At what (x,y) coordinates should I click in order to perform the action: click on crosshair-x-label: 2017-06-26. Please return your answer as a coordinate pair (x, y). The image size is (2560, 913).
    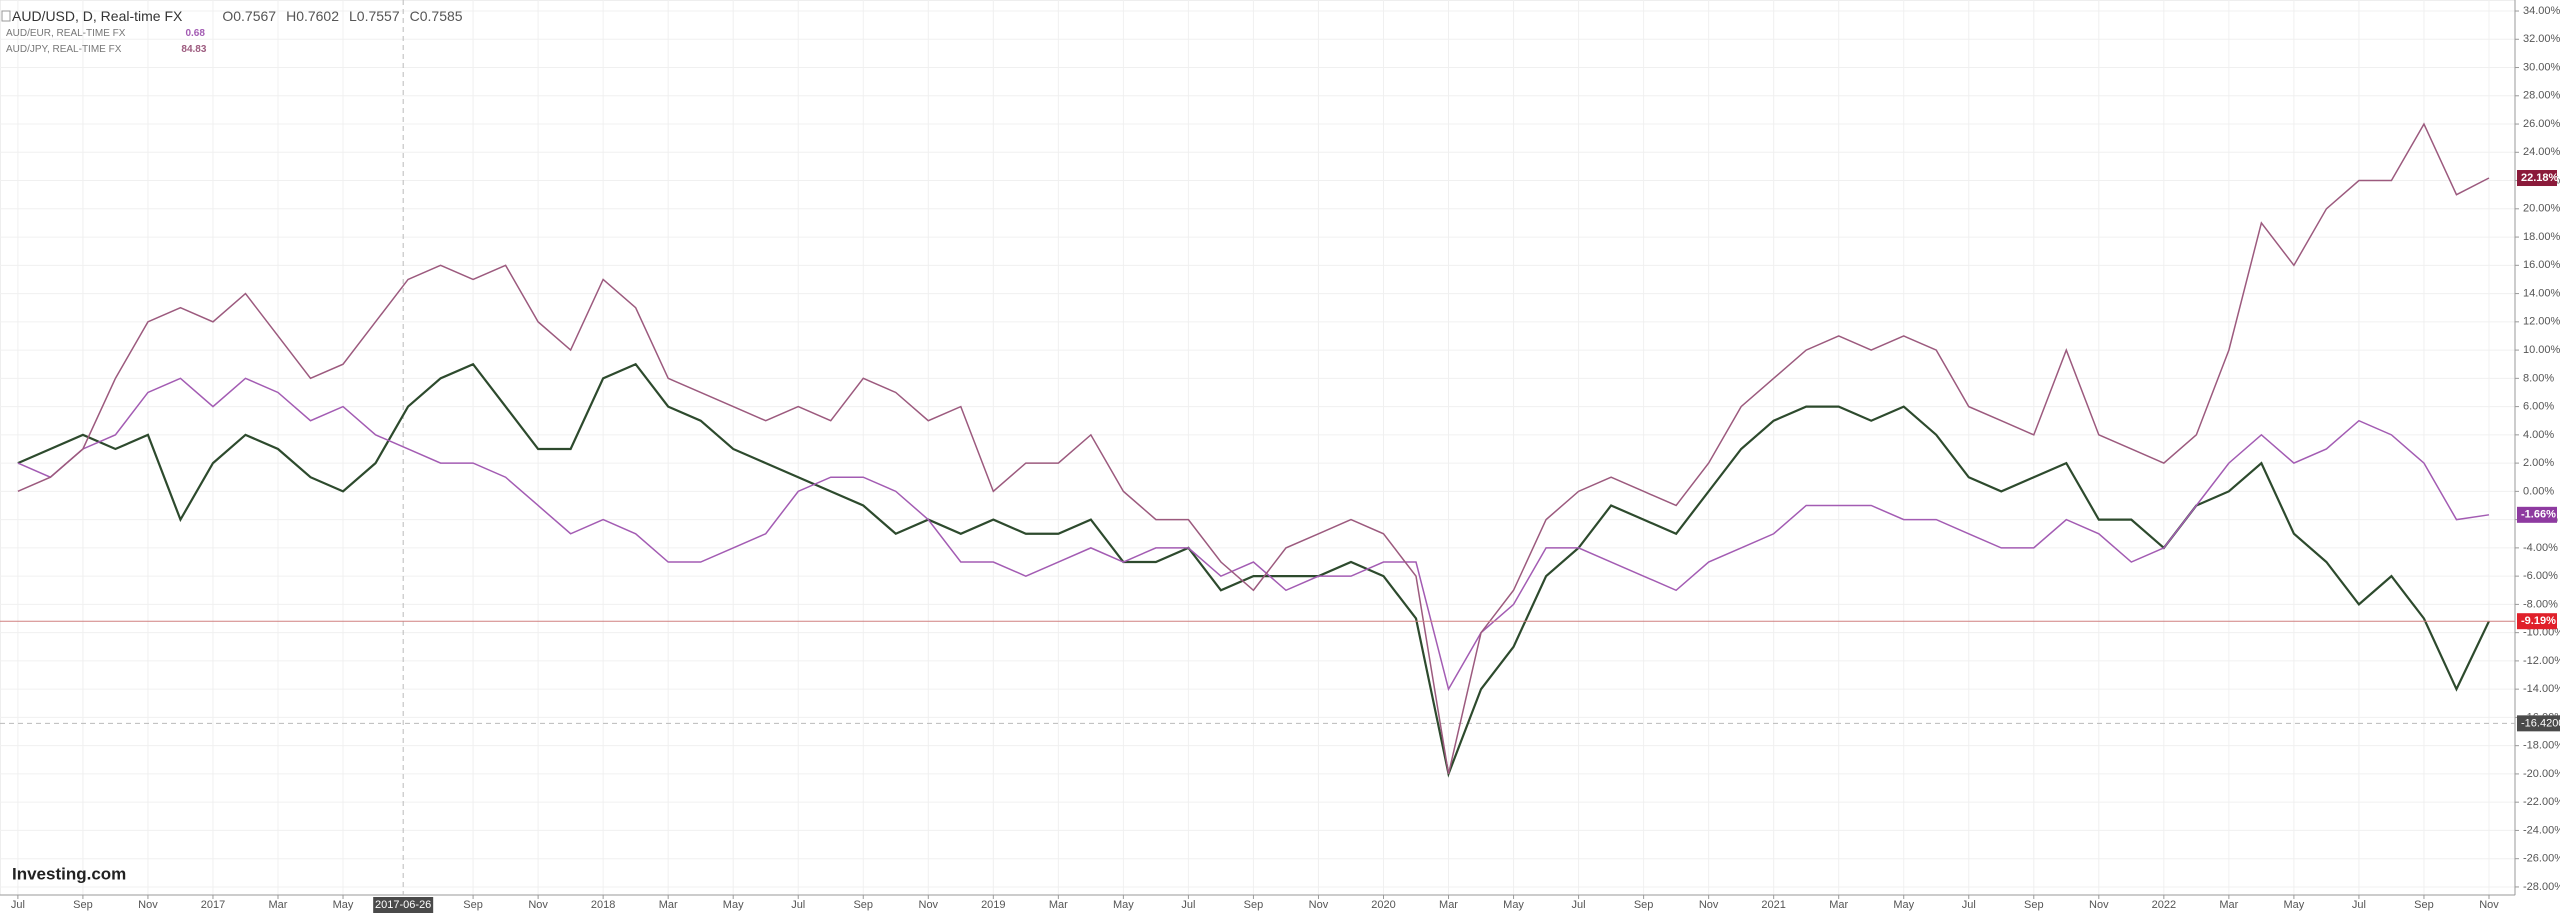
    Looking at the image, I should click on (403, 905).